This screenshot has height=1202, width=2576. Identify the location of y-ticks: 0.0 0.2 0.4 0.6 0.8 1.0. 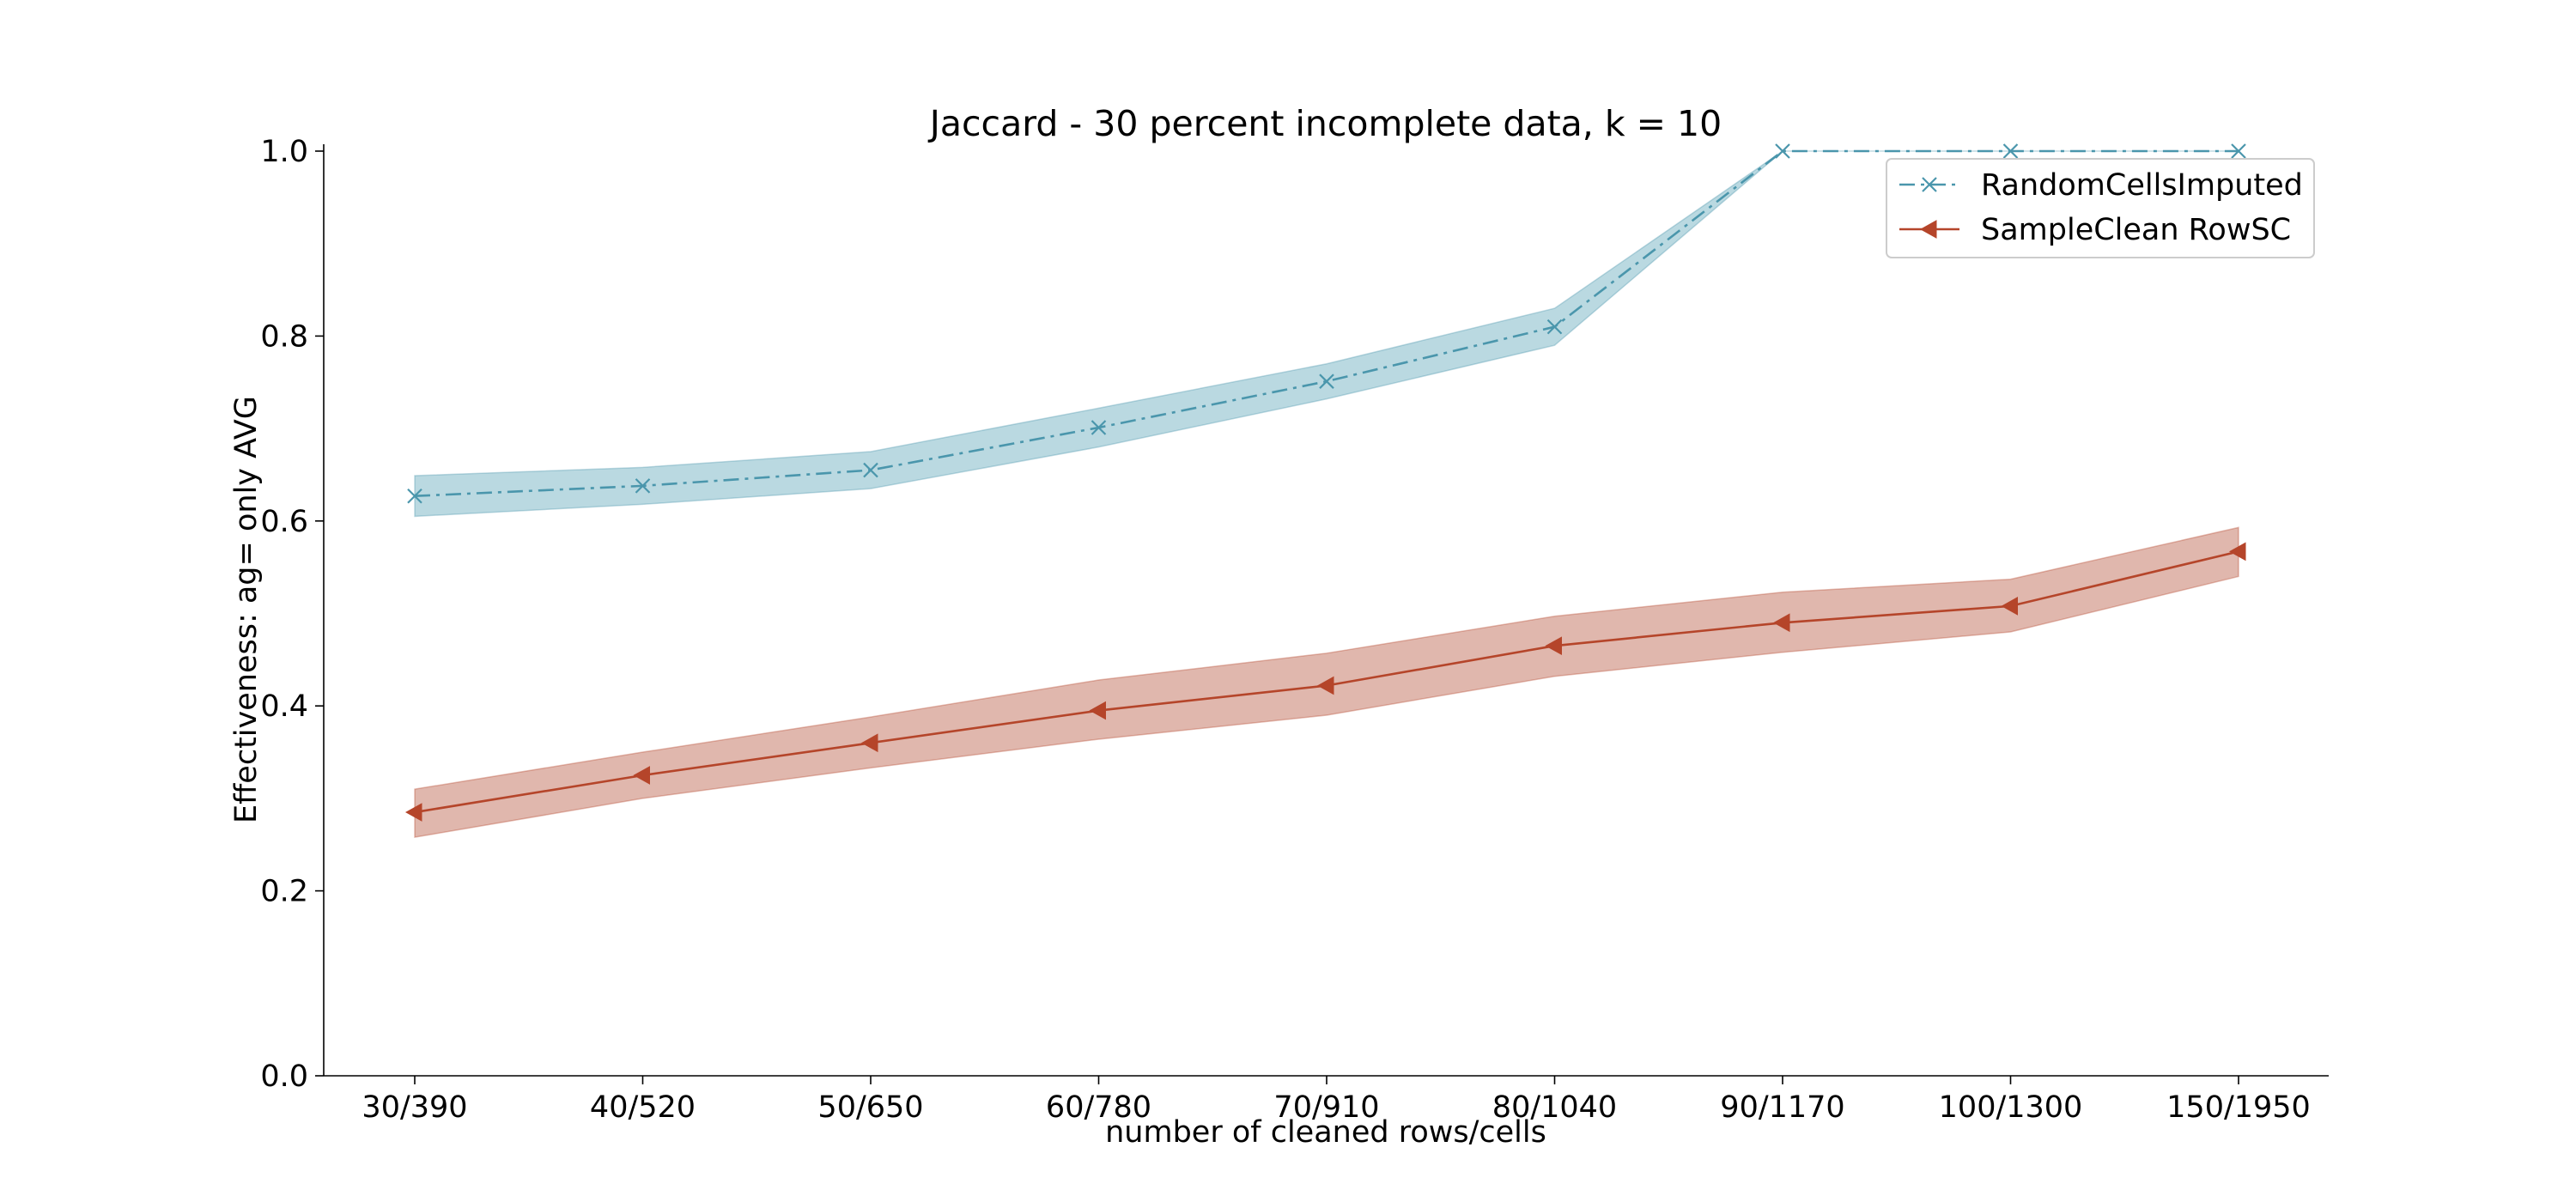
(292, 615).